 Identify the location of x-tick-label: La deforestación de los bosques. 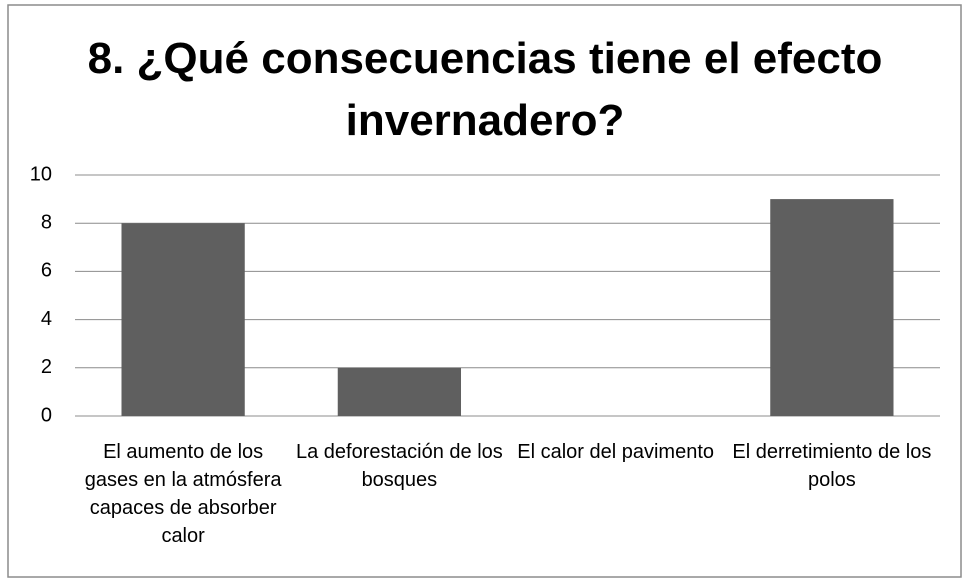
(399, 466).